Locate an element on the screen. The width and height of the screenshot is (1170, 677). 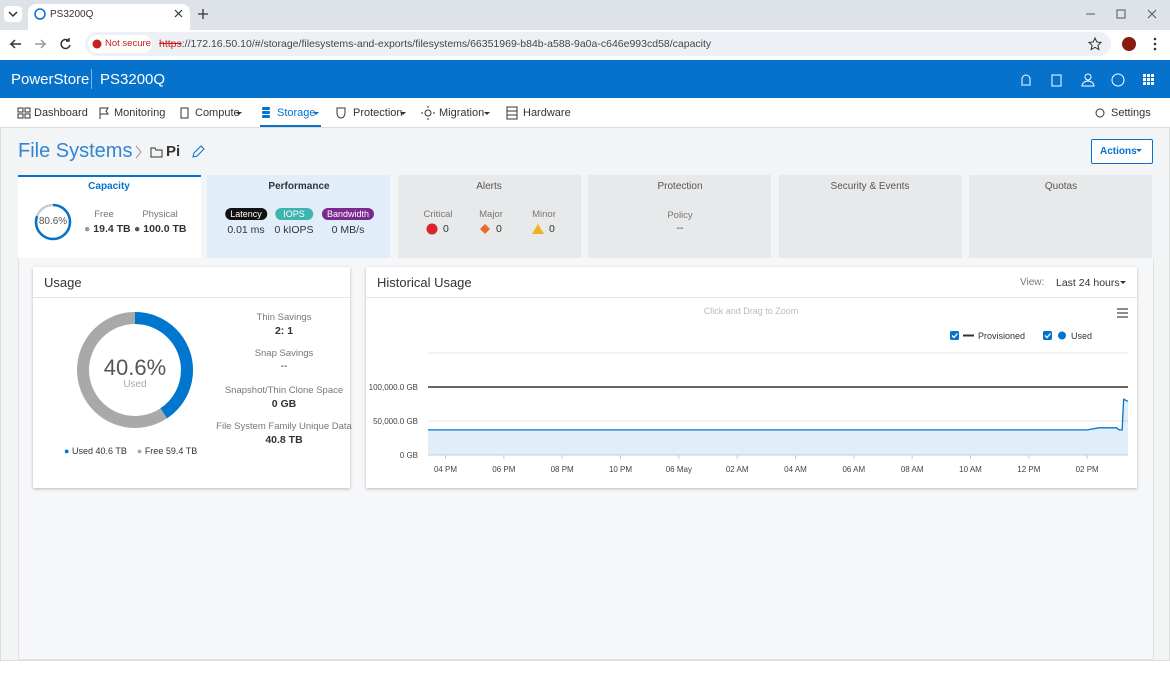
security-chip is located at coordinates (120, 44).